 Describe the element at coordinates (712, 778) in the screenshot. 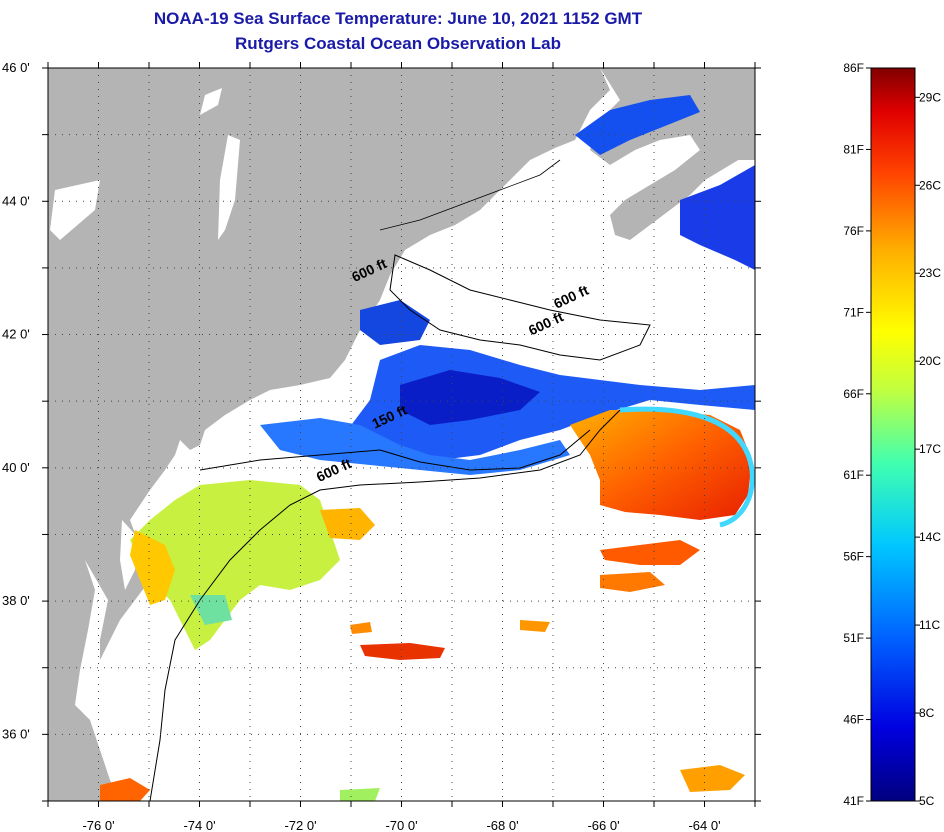

I see `warm-patch-se` at that location.